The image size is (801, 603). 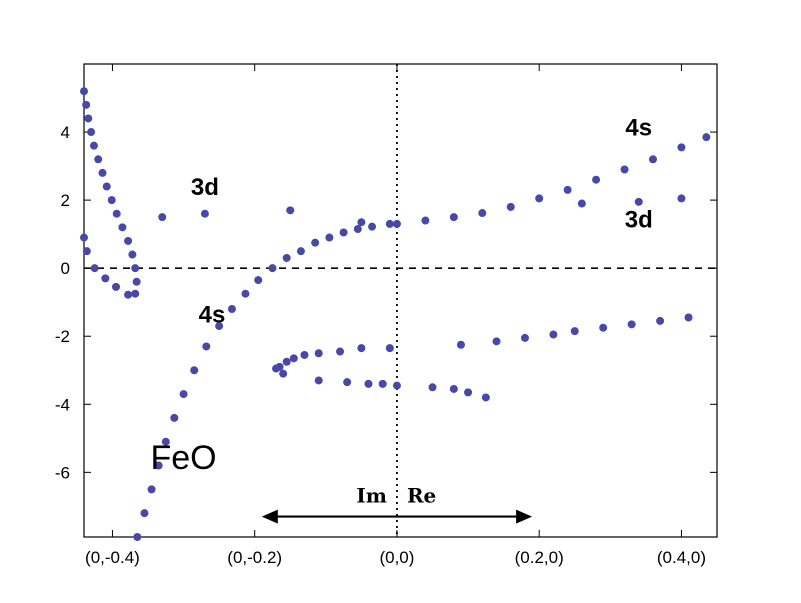 What do you see at coordinates (397, 504) in the screenshot?
I see `im-re-arrow: Im Re` at bounding box center [397, 504].